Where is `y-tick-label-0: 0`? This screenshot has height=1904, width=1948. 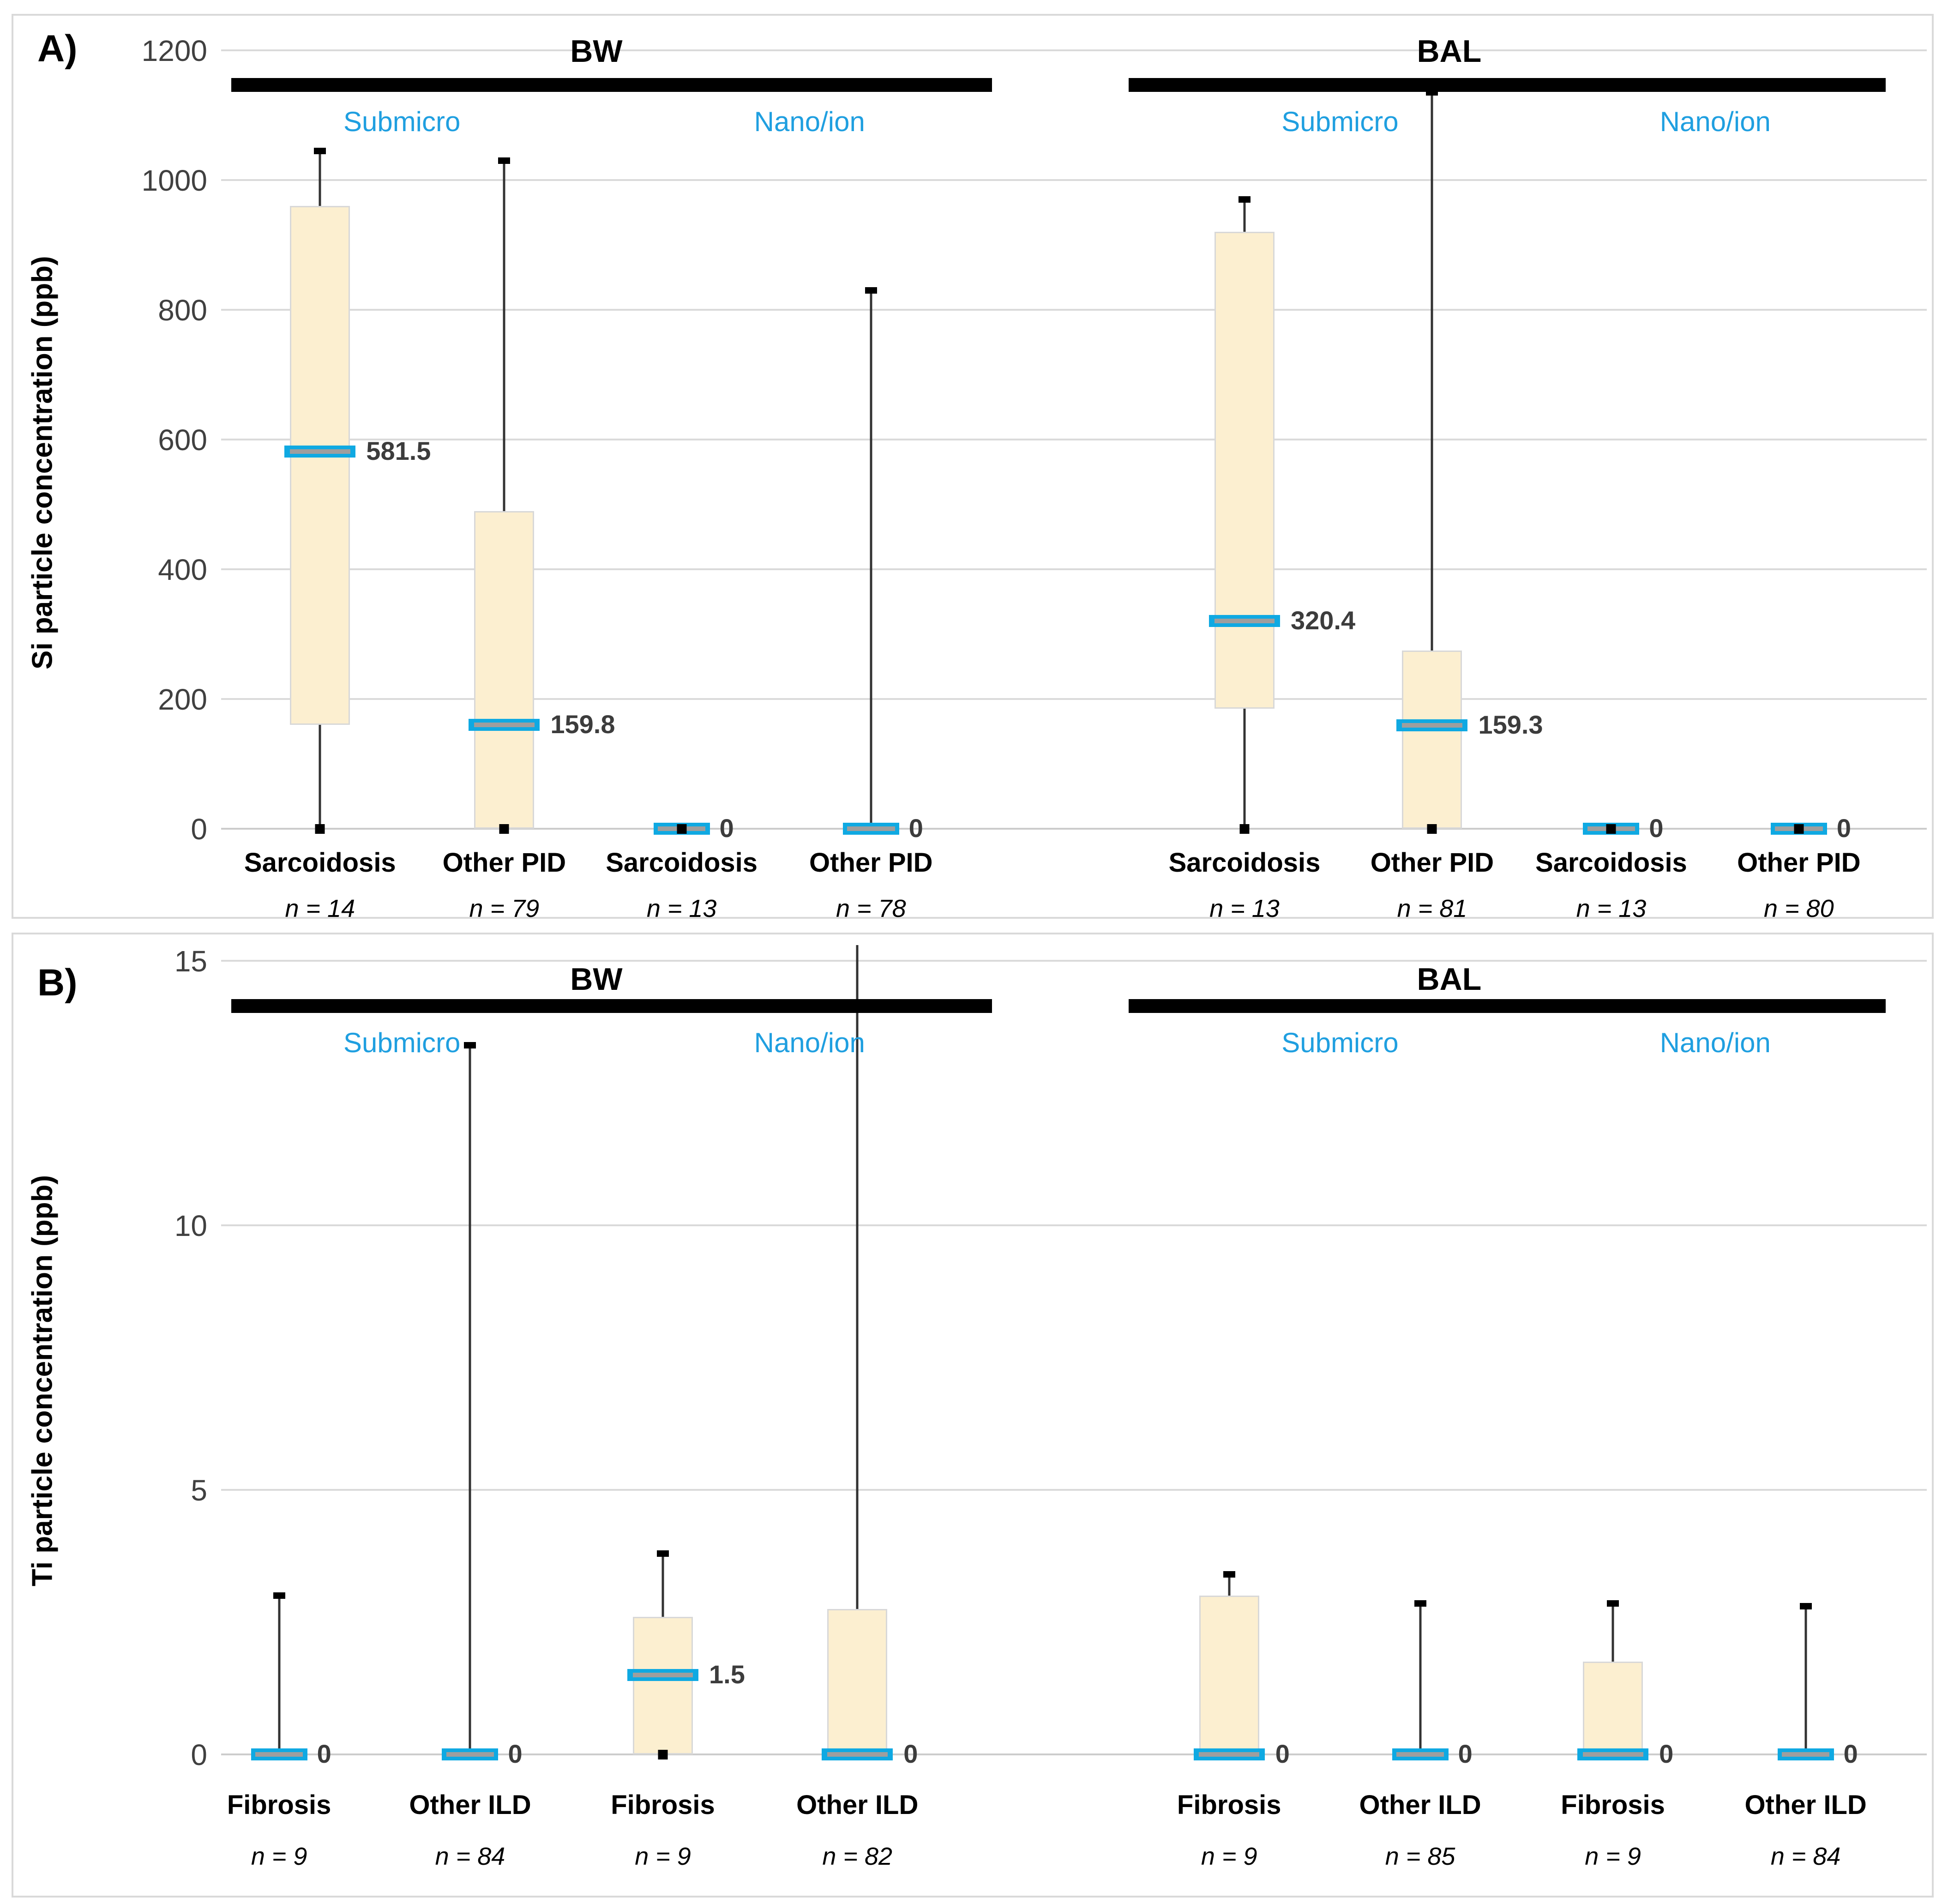
y-tick-label-0: 0 is located at coordinates (199, 829).